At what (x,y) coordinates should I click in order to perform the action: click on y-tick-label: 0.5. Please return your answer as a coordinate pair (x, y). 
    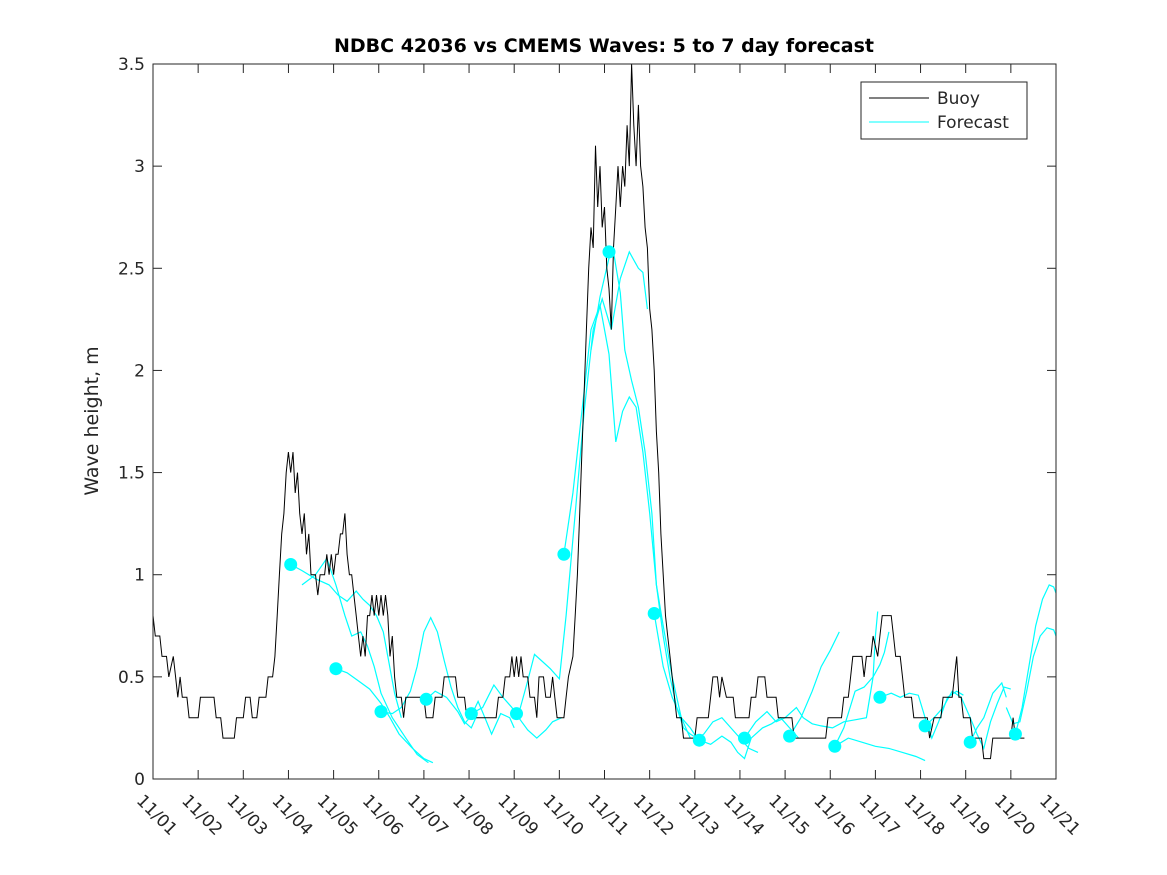
    Looking at the image, I should click on (131, 678).